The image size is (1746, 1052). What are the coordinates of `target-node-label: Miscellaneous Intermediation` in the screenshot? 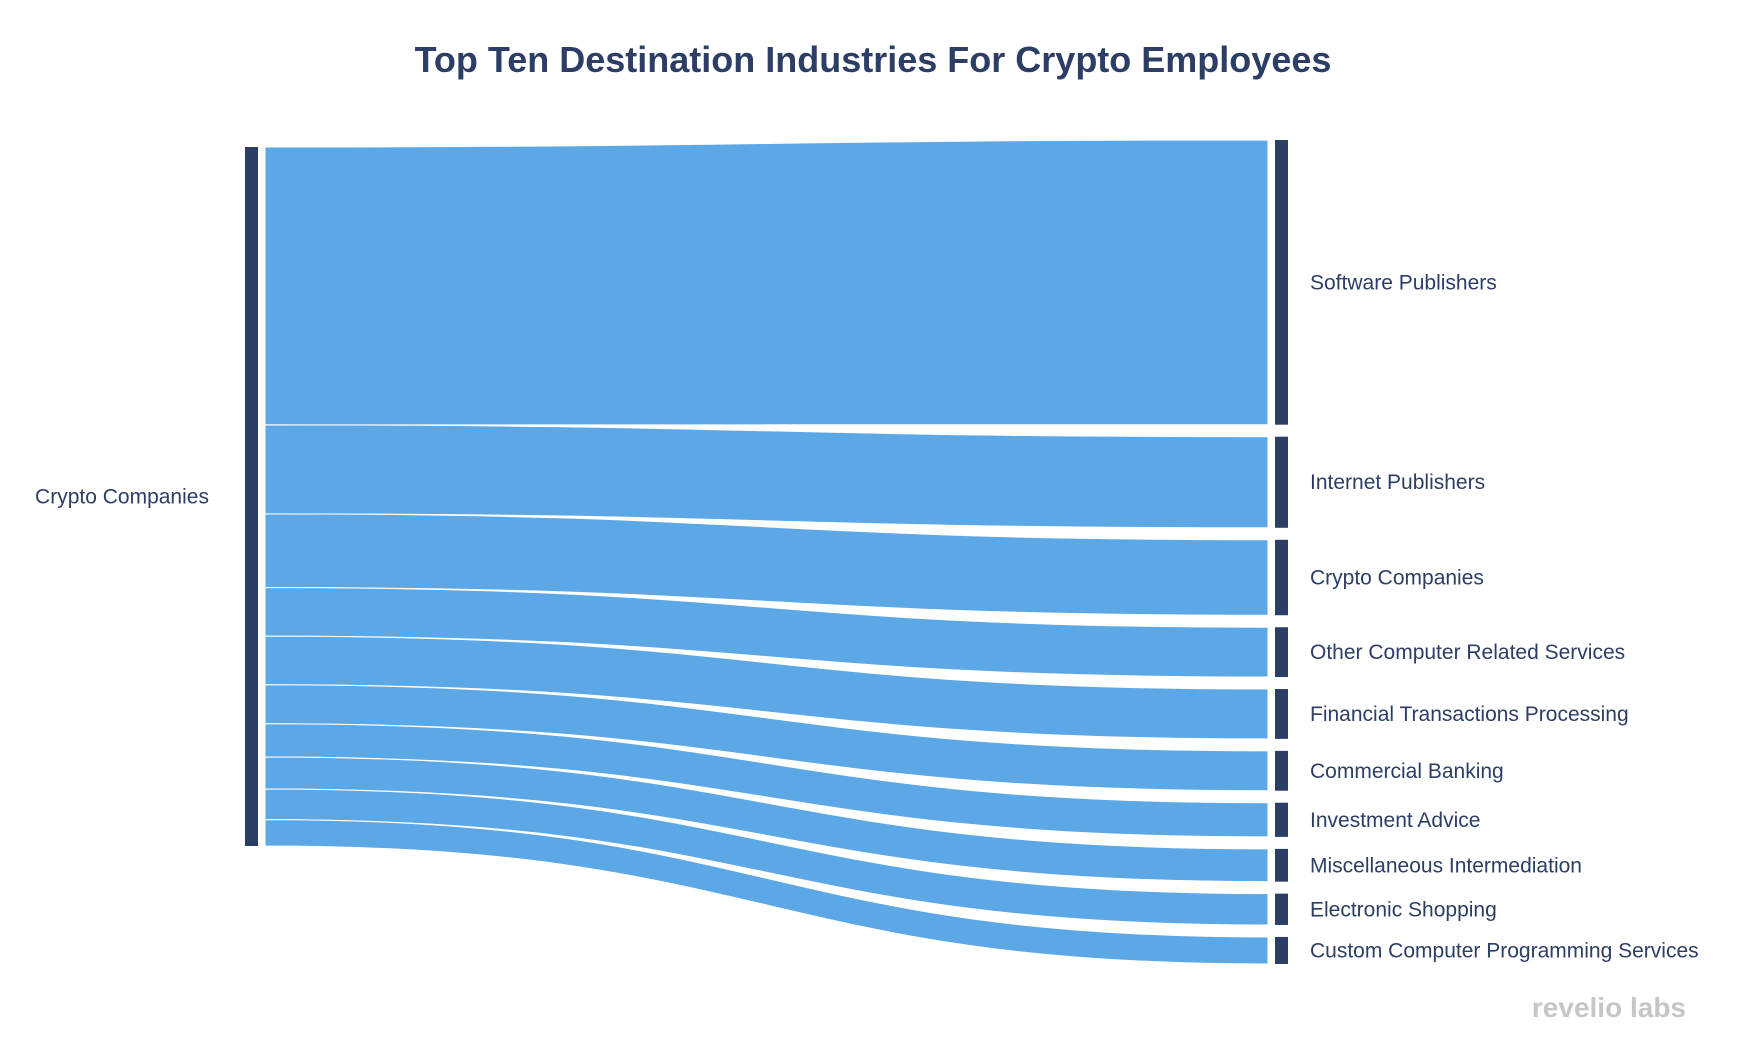 It's located at (1446, 865).